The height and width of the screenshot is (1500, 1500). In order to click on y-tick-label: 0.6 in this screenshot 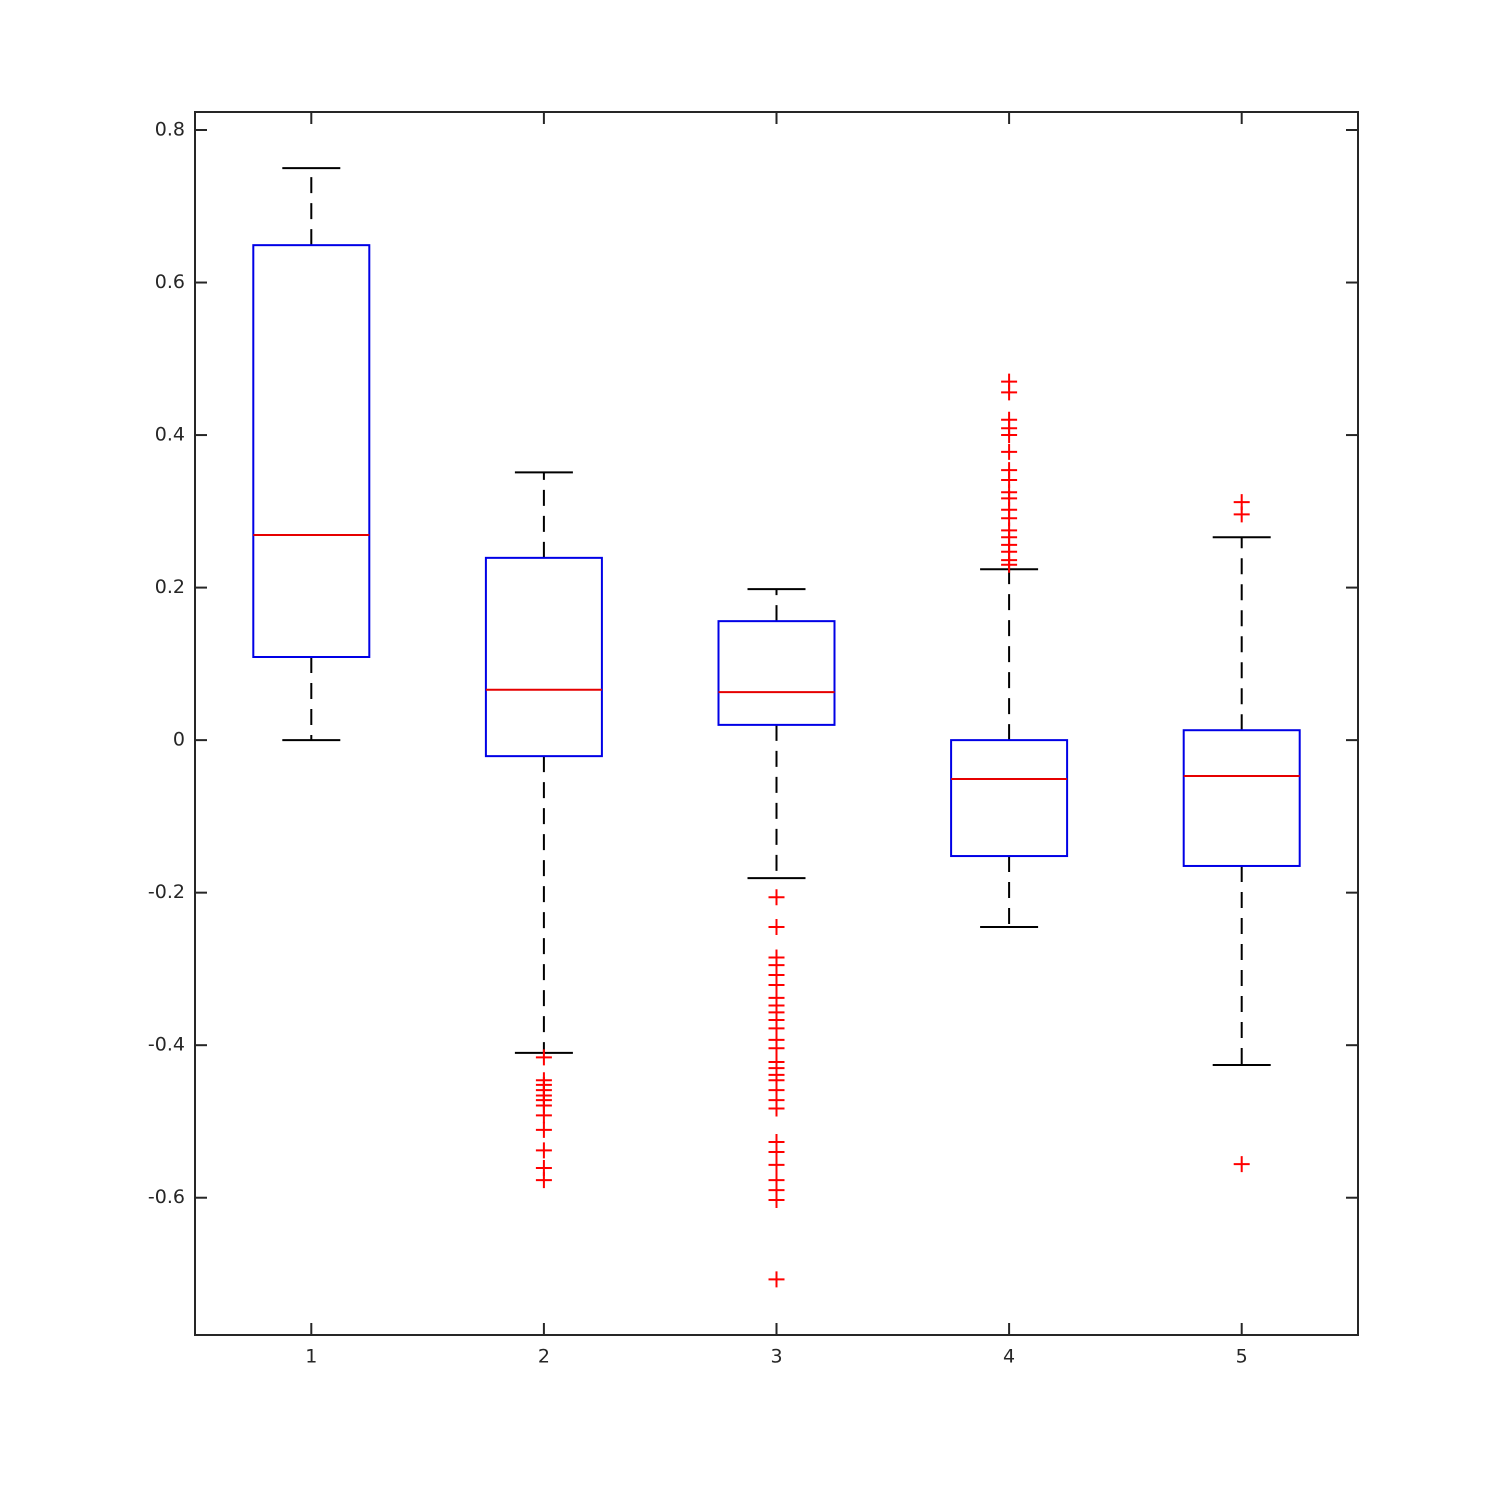, I will do `click(170, 282)`.